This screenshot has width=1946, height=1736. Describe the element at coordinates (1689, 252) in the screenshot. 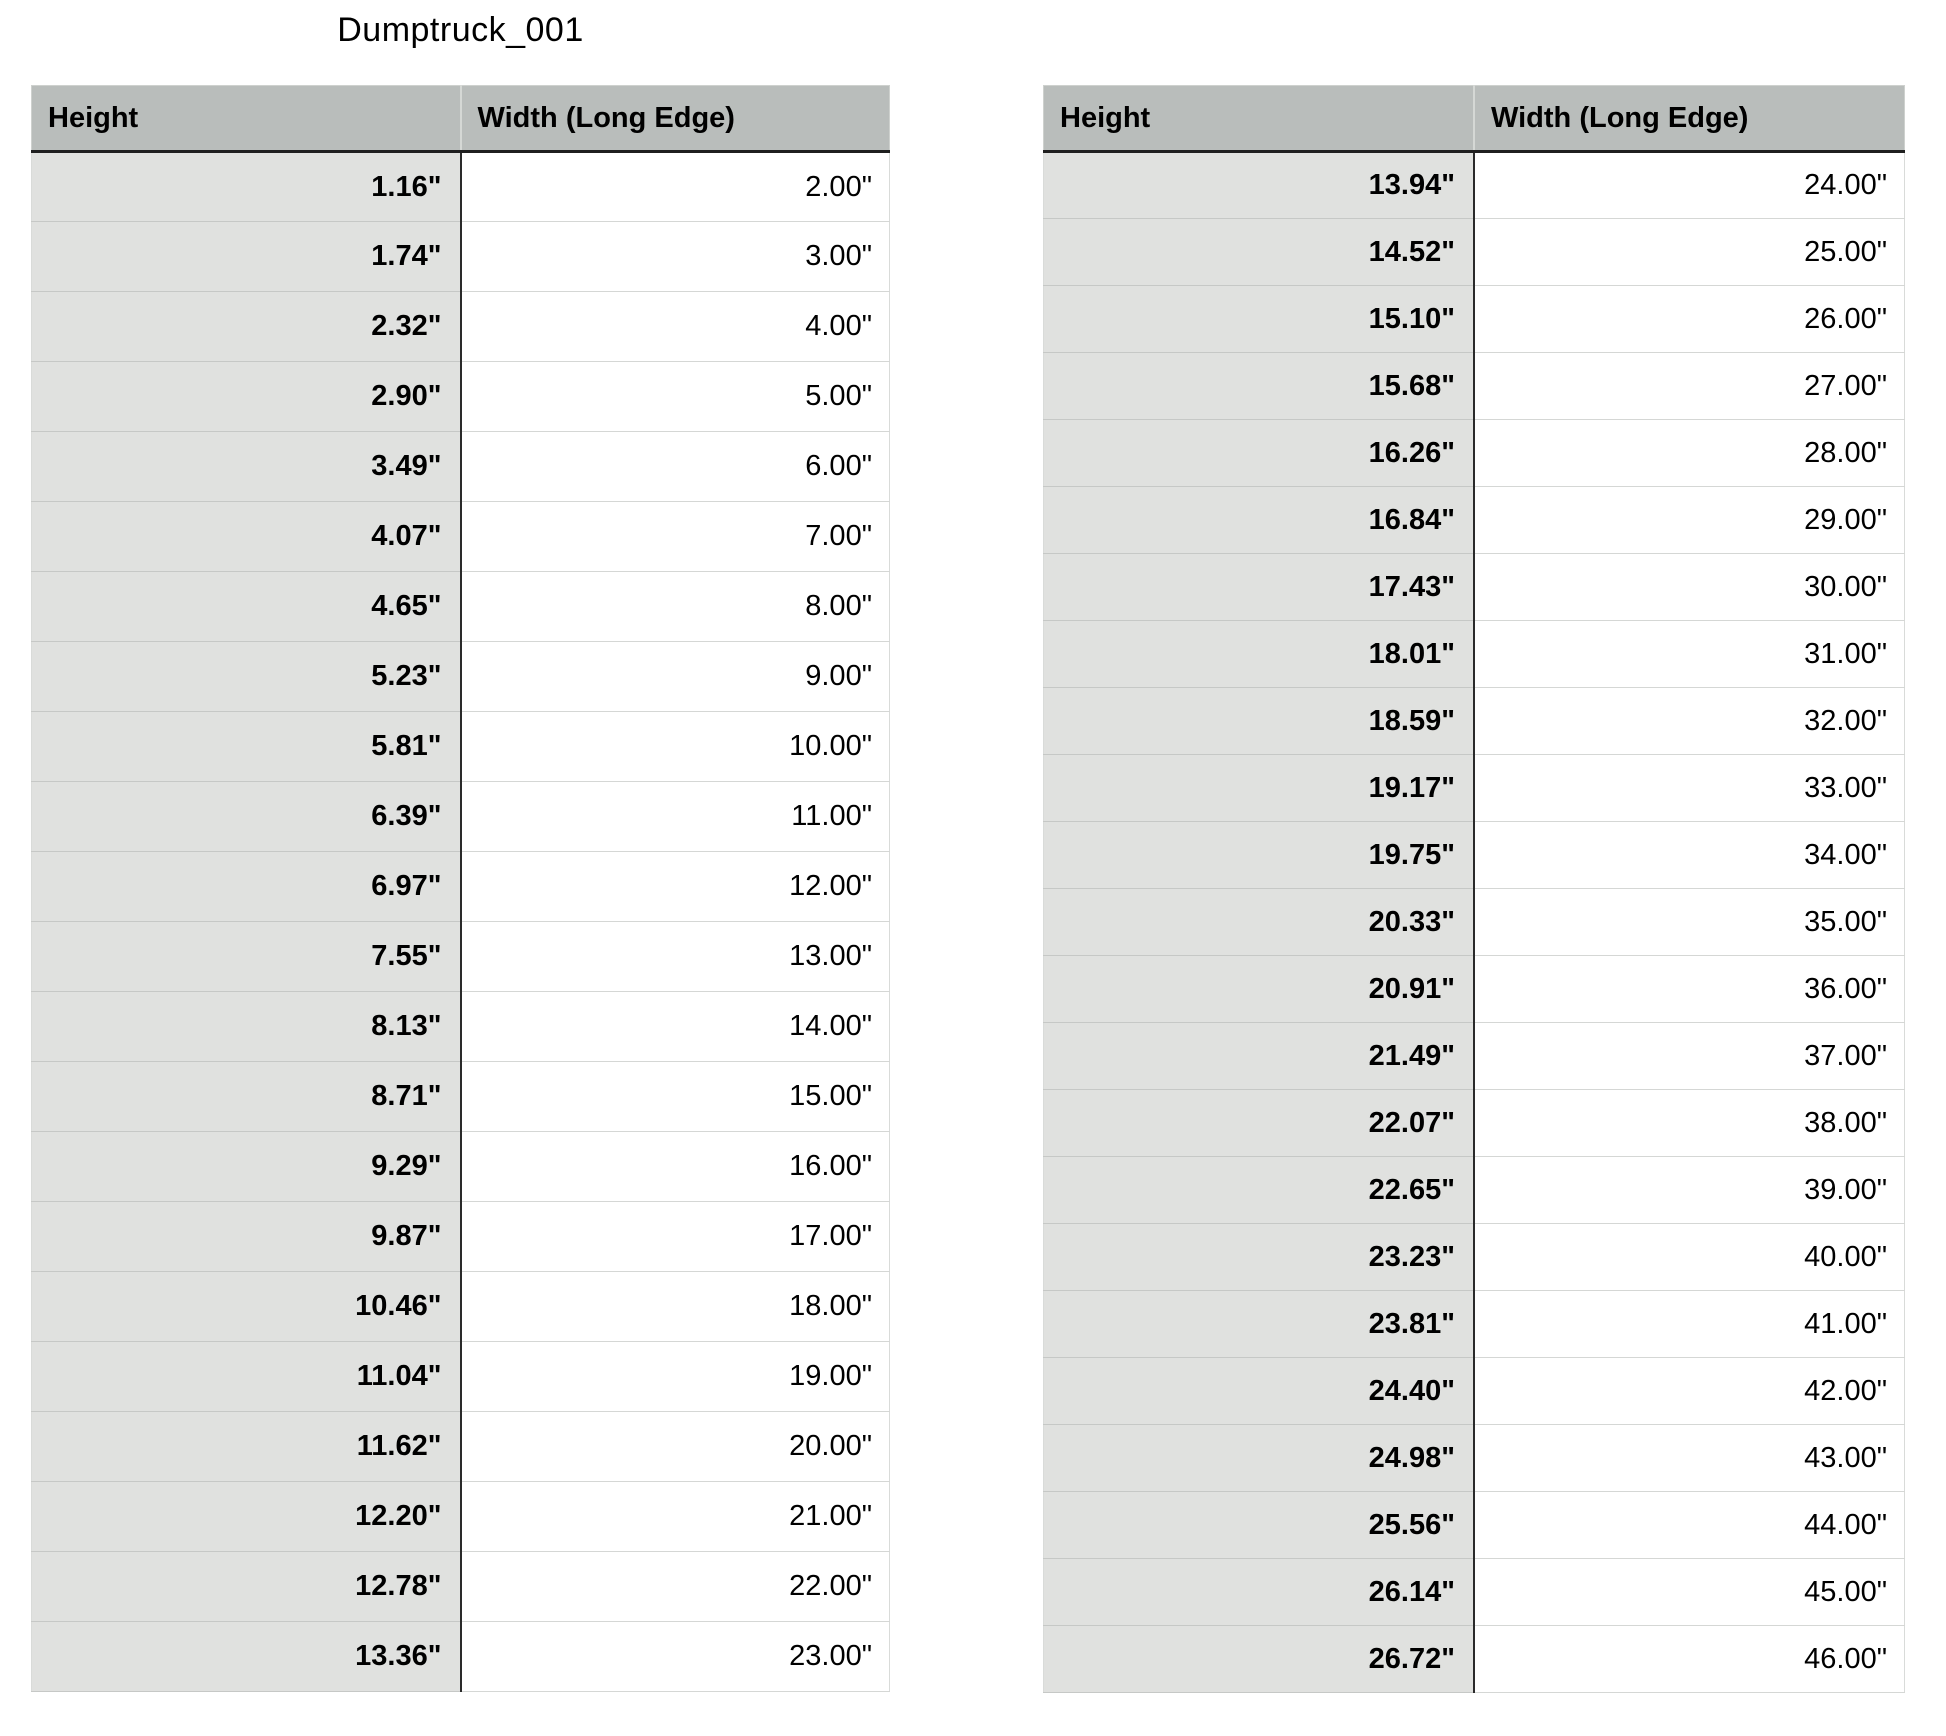

I see `width-cell: 25.00"` at that location.